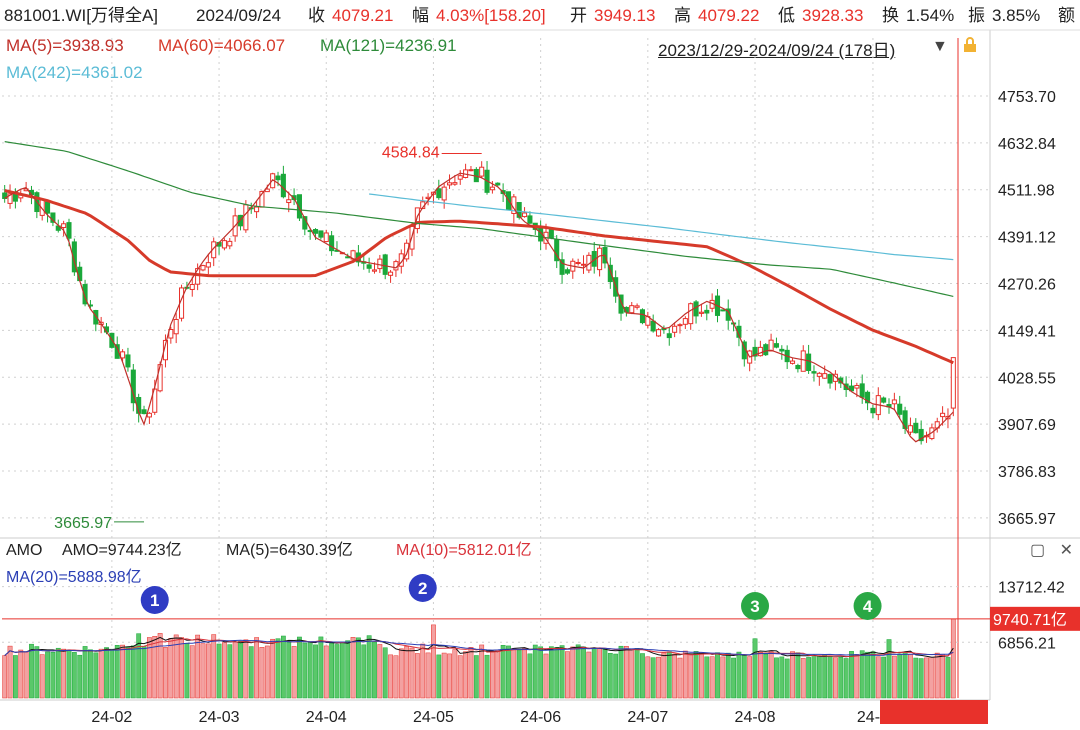 Image resolution: width=1080 pixels, height=730 pixels. Describe the element at coordinates (1038, 550) in the screenshot. I see `restore-icon: ▢` at that location.